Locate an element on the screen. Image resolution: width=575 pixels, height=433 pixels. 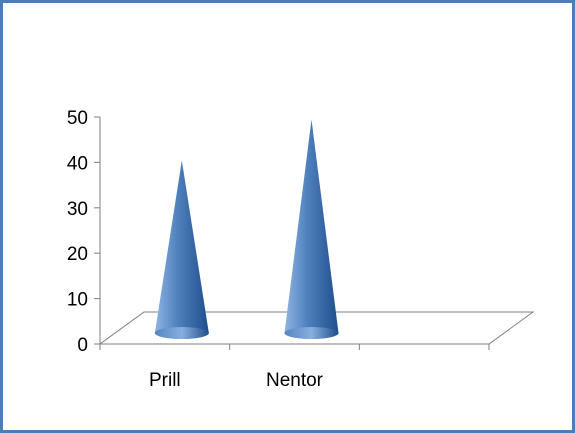
y-tick-label: 50 is located at coordinates (77, 118).